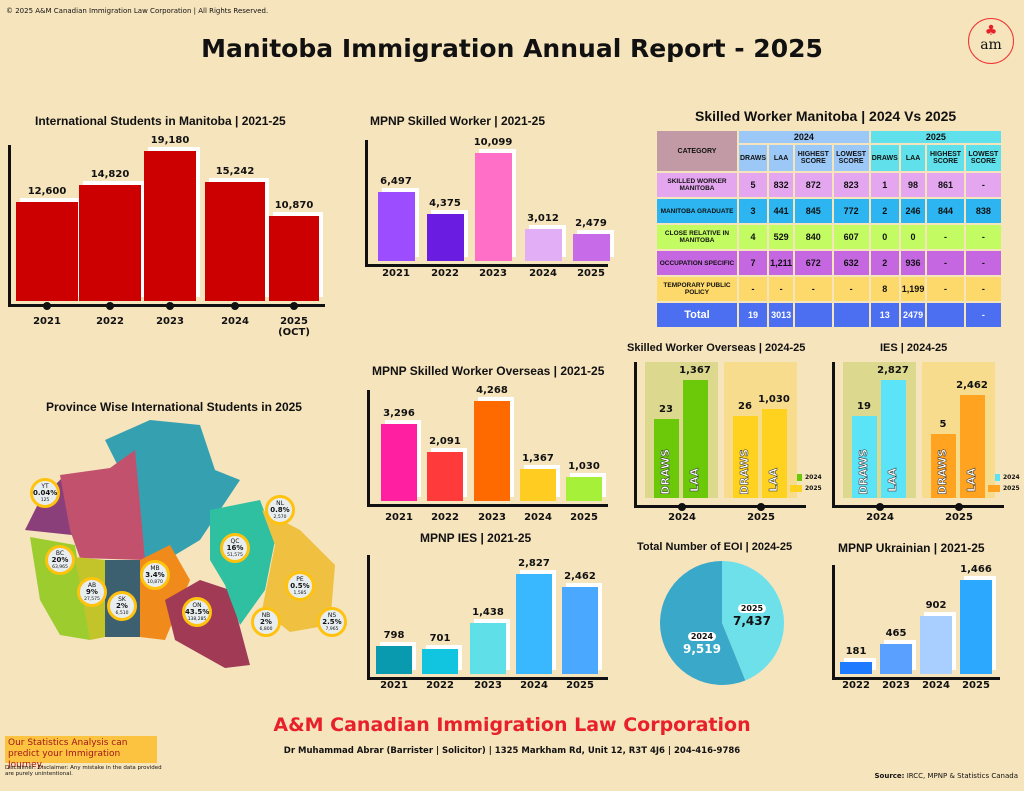 Image resolution: width=1024 pixels, height=791 pixels. Describe the element at coordinates (911, 548) in the screenshot. I see `ukr-title: MPNP Ukrainian | 2021-25` at that location.